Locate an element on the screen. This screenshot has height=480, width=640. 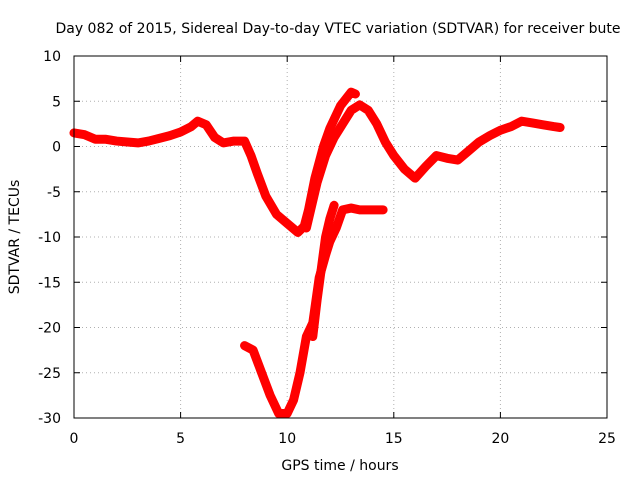
x-tick-label: 25 is located at coordinates (607, 439).